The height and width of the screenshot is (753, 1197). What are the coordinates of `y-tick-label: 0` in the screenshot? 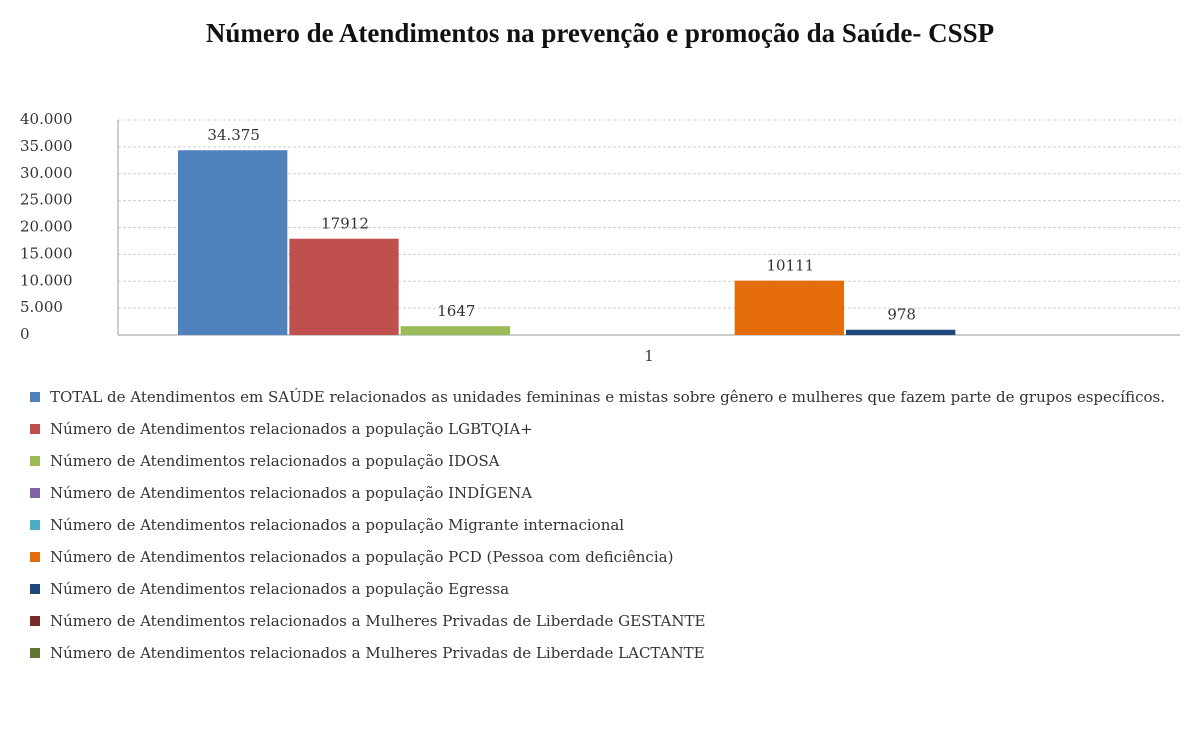 It's located at (25, 334).